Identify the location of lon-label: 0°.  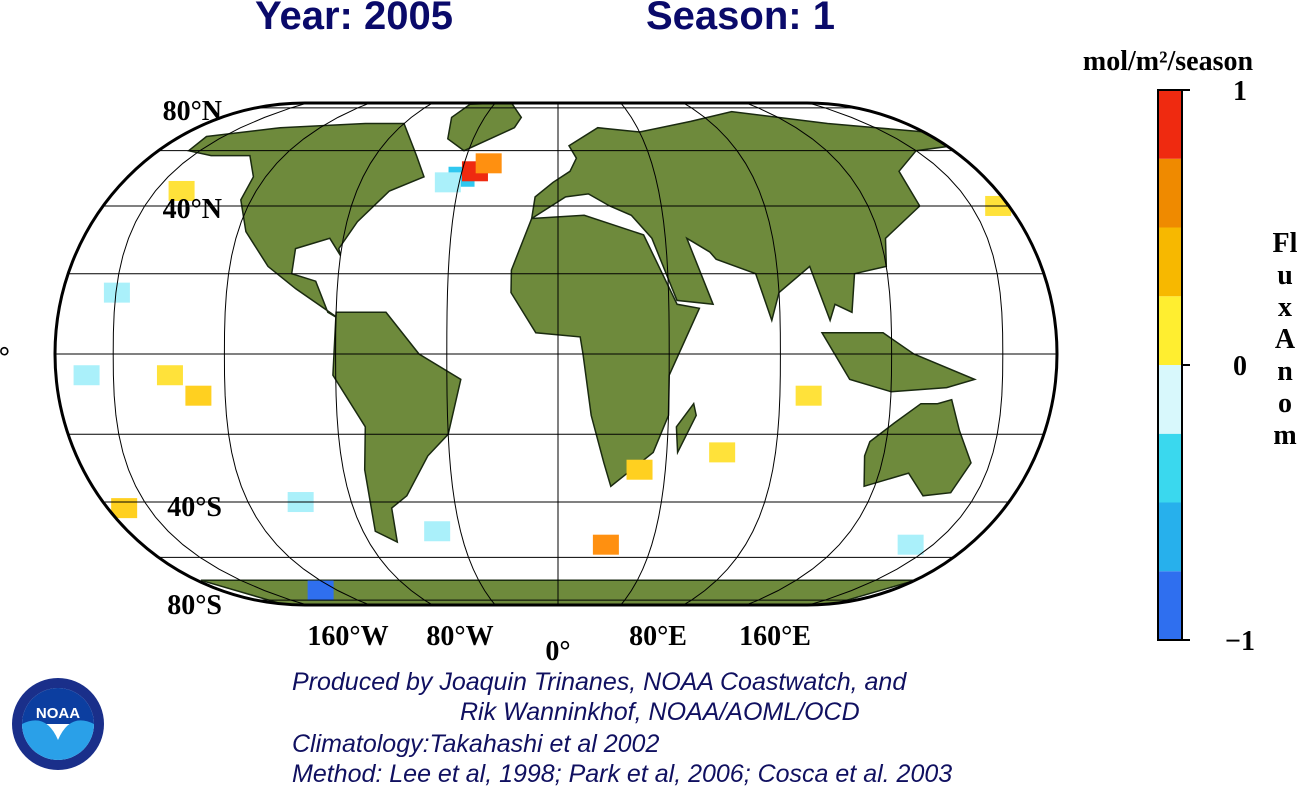
(557, 651).